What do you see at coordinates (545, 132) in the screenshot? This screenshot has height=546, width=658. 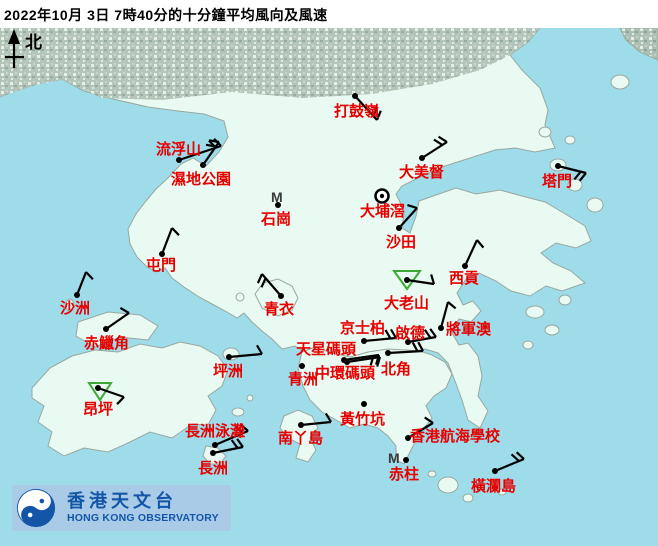 I see `island-kat-o` at bounding box center [545, 132].